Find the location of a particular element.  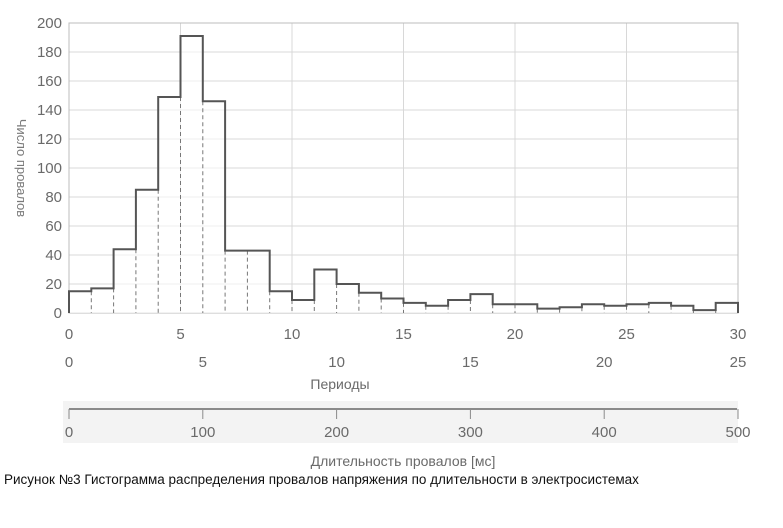

x-tick-label: 15 is located at coordinates (403, 334).